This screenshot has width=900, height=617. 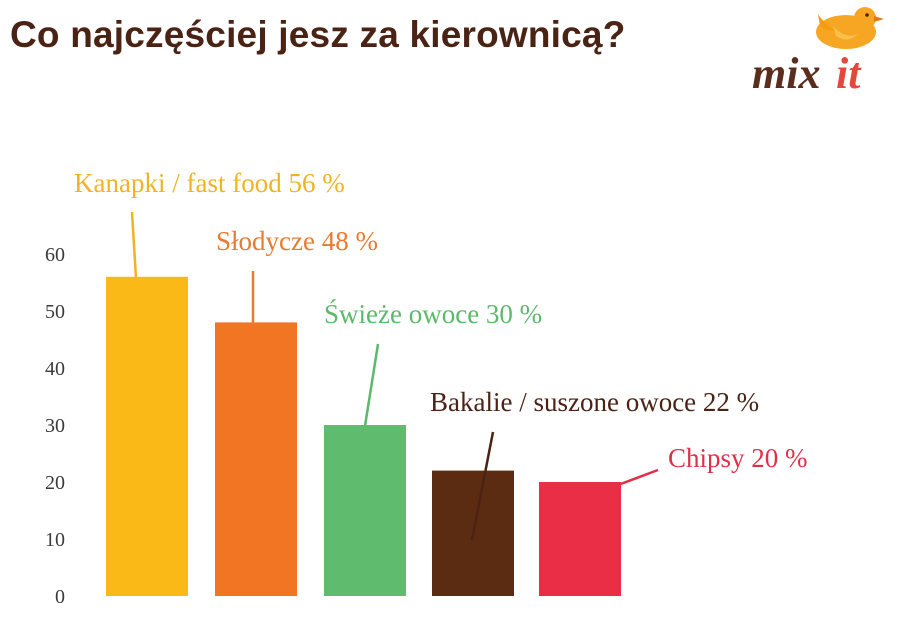 I want to click on y-tick-label-0: 0, so click(x=60, y=597).